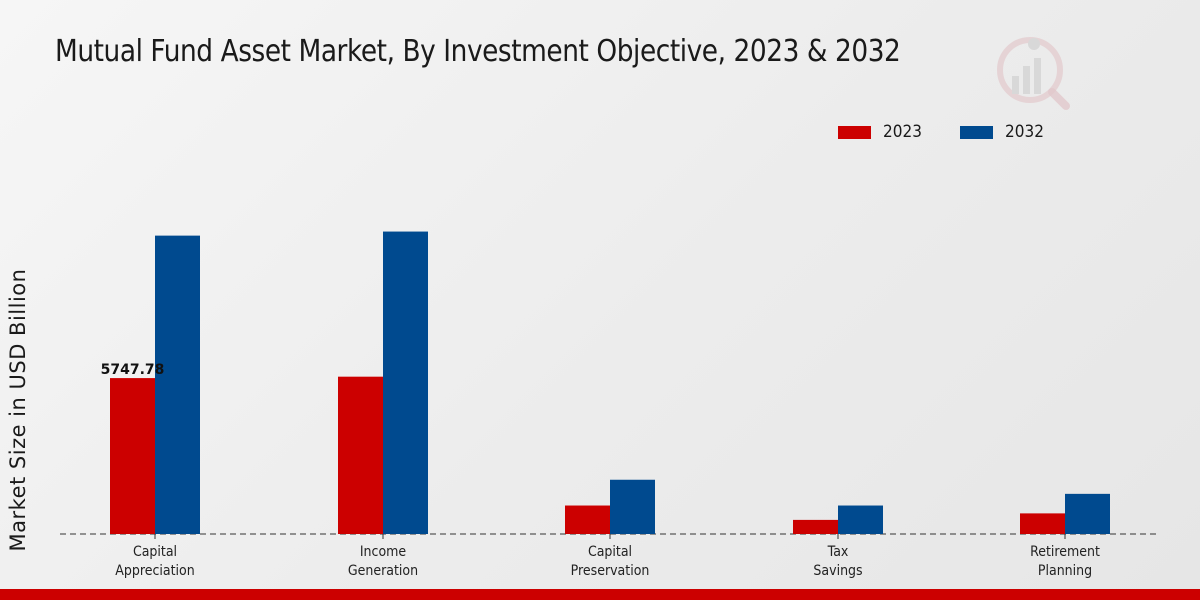 This screenshot has width=1200, height=600. I want to click on x-tick-label: Retirement Planning, so click(1065, 561).